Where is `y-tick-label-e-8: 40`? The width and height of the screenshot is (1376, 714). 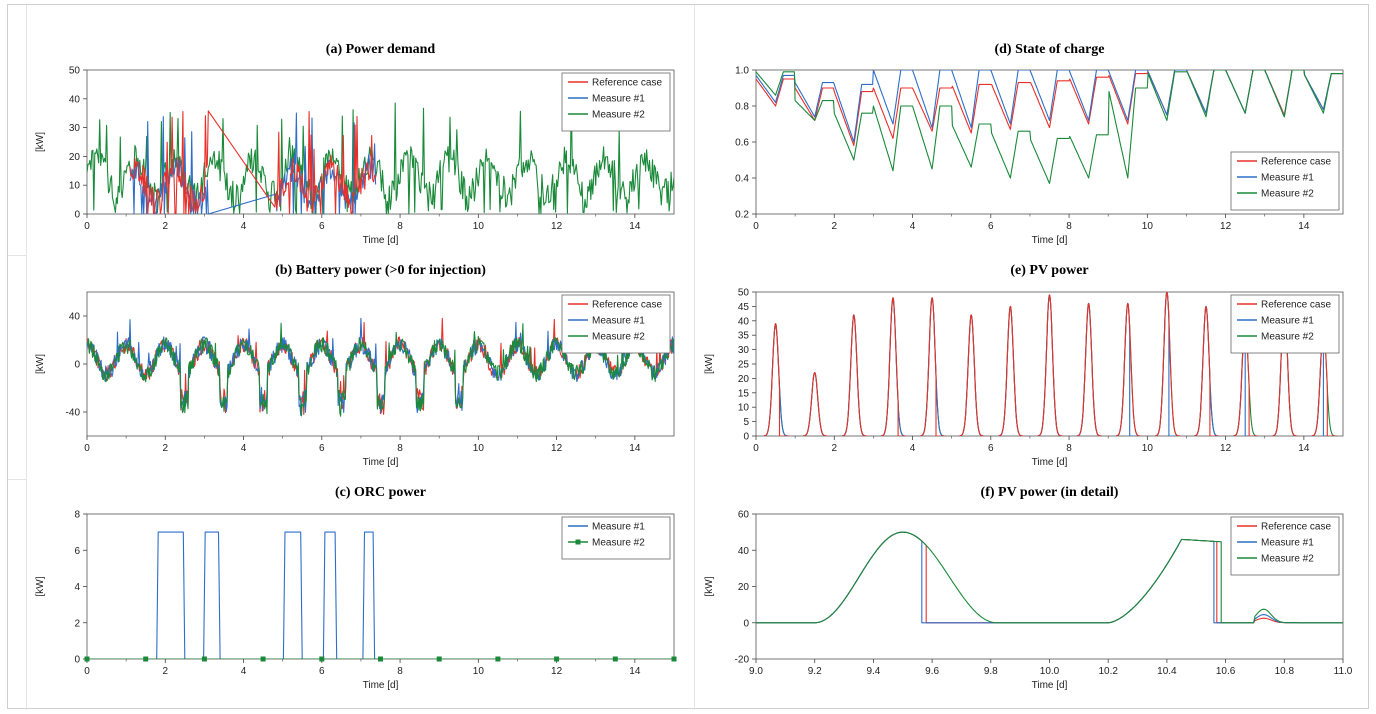 y-tick-label-e-8: 40 is located at coordinates (744, 321).